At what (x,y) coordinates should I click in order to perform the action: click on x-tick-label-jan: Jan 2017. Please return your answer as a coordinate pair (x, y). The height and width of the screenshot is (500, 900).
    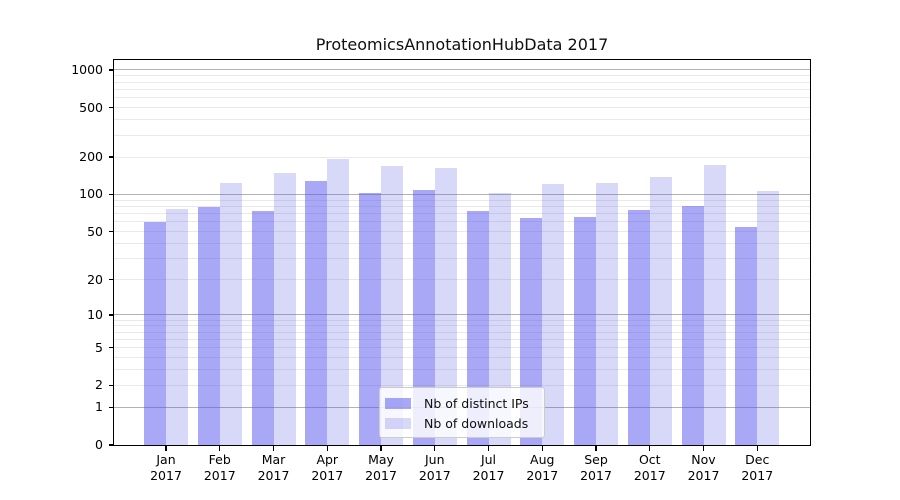
    Looking at the image, I should click on (166, 467).